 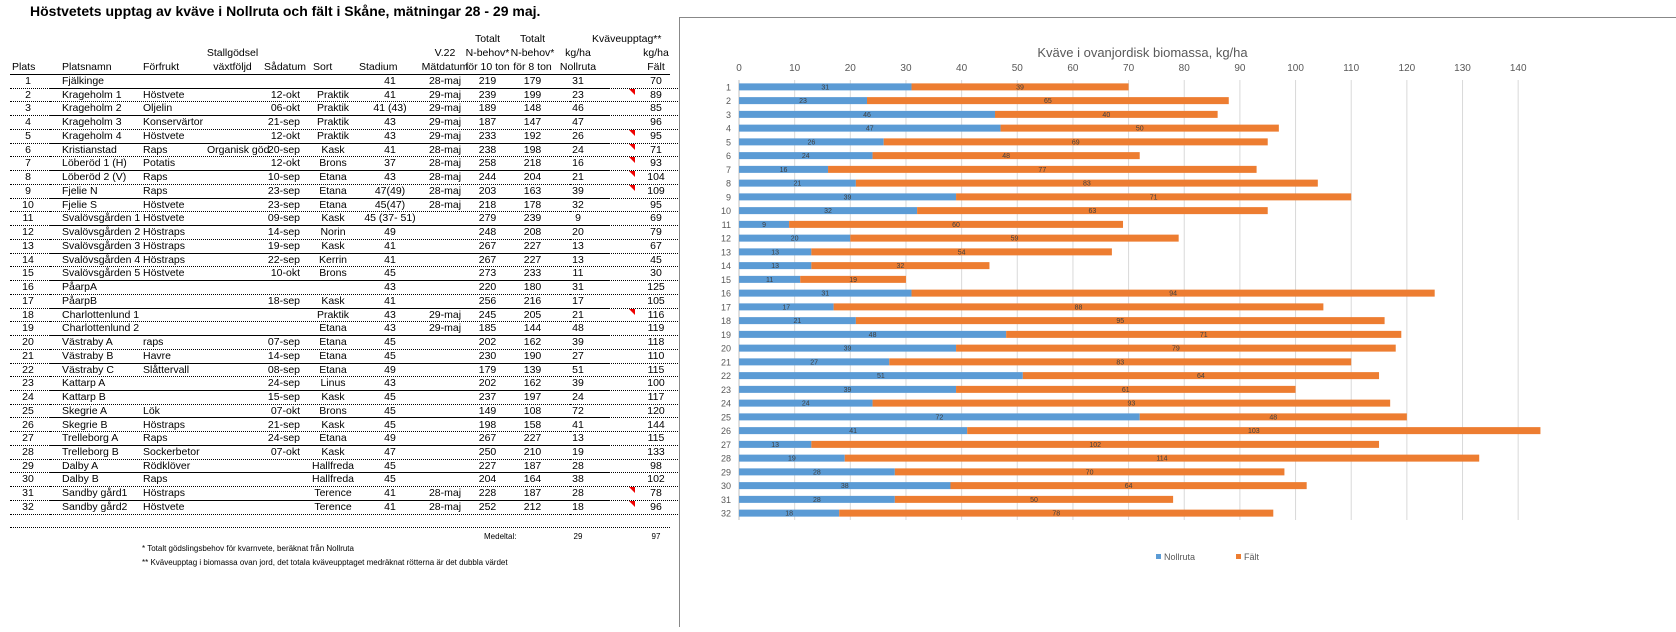 I want to click on cell-n8: 178, so click(x=532, y=204).